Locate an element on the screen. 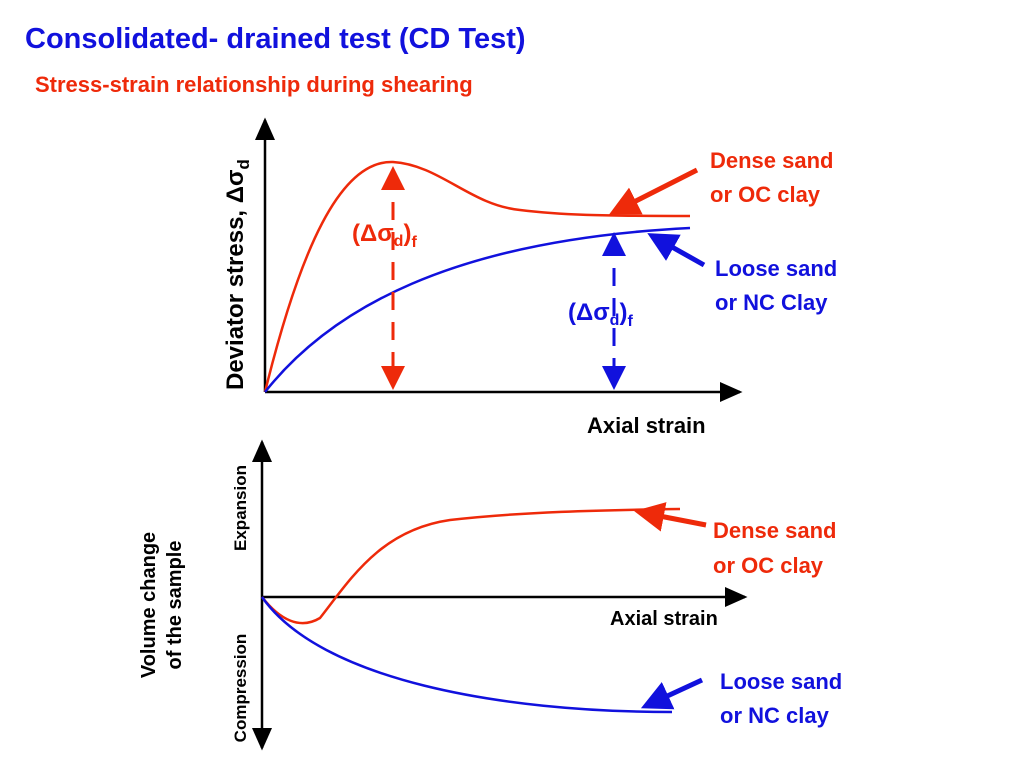  dense-peak-label: (Δσd)f is located at coordinates (384, 235).